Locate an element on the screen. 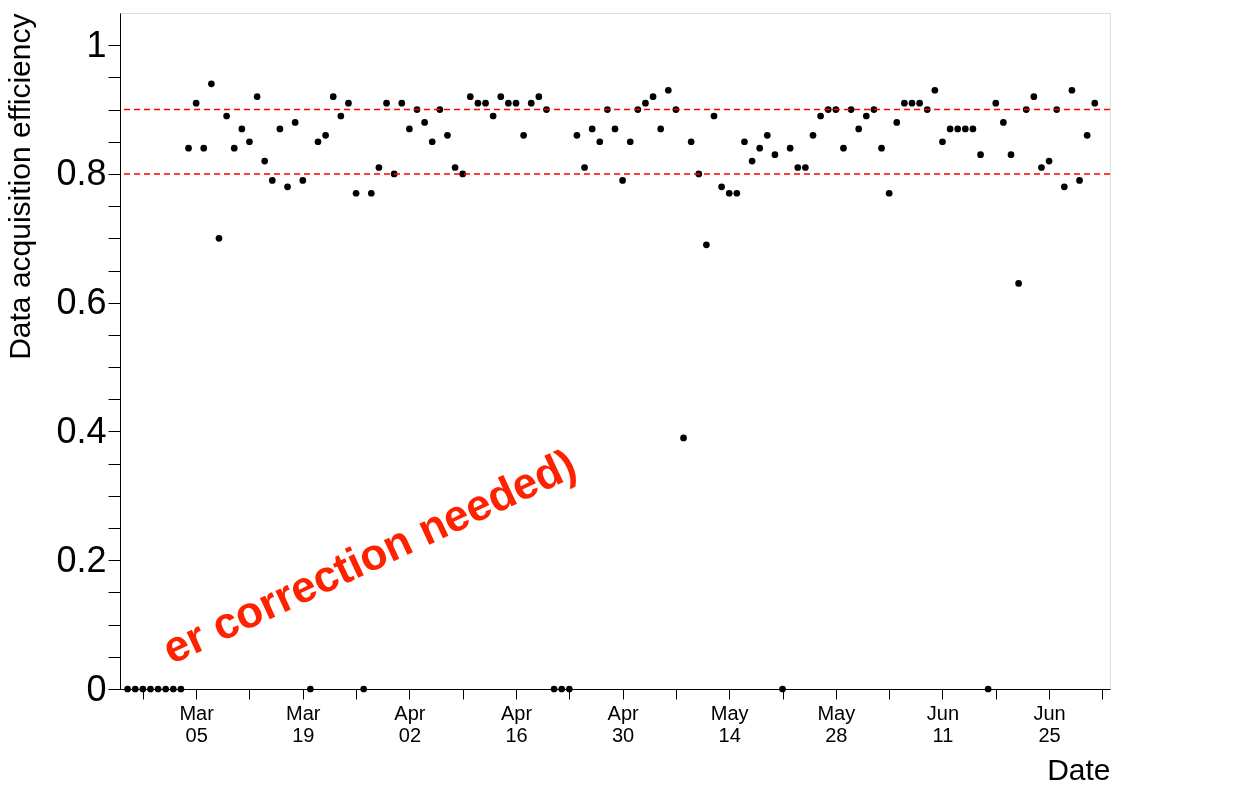 This screenshot has width=1235, height=805. y-axis-title: Data acquisition efficiency is located at coordinates (20, 186).